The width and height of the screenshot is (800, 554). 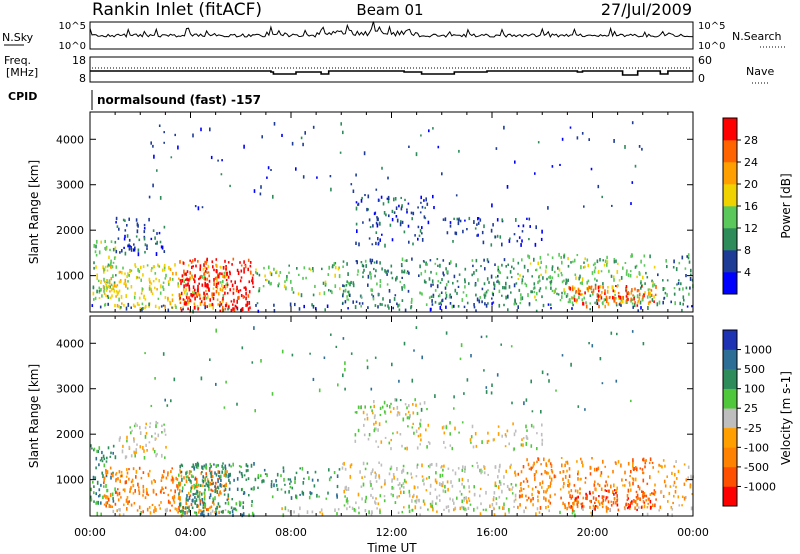 What do you see at coordinates (90, 532) in the screenshot?
I see `x-tick-label: 00:00` at bounding box center [90, 532].